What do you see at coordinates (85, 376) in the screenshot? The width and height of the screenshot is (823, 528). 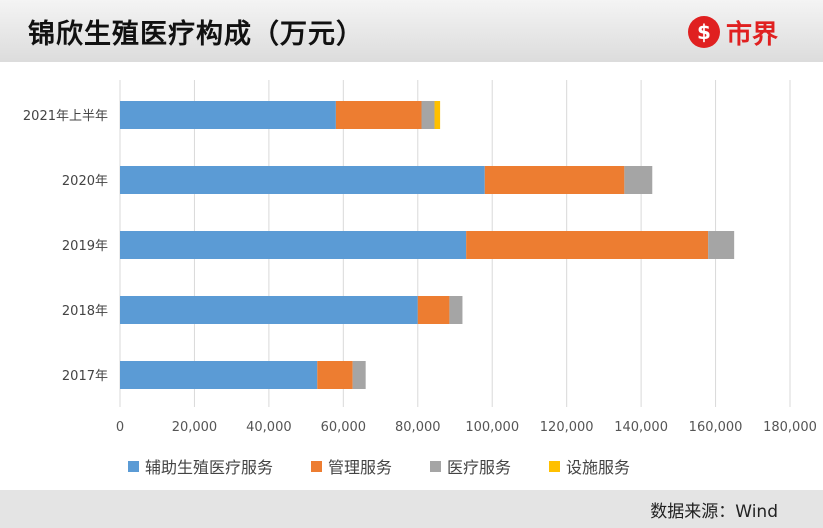 I see `y-category-label: 2017年` at bounding box center [85, 376].